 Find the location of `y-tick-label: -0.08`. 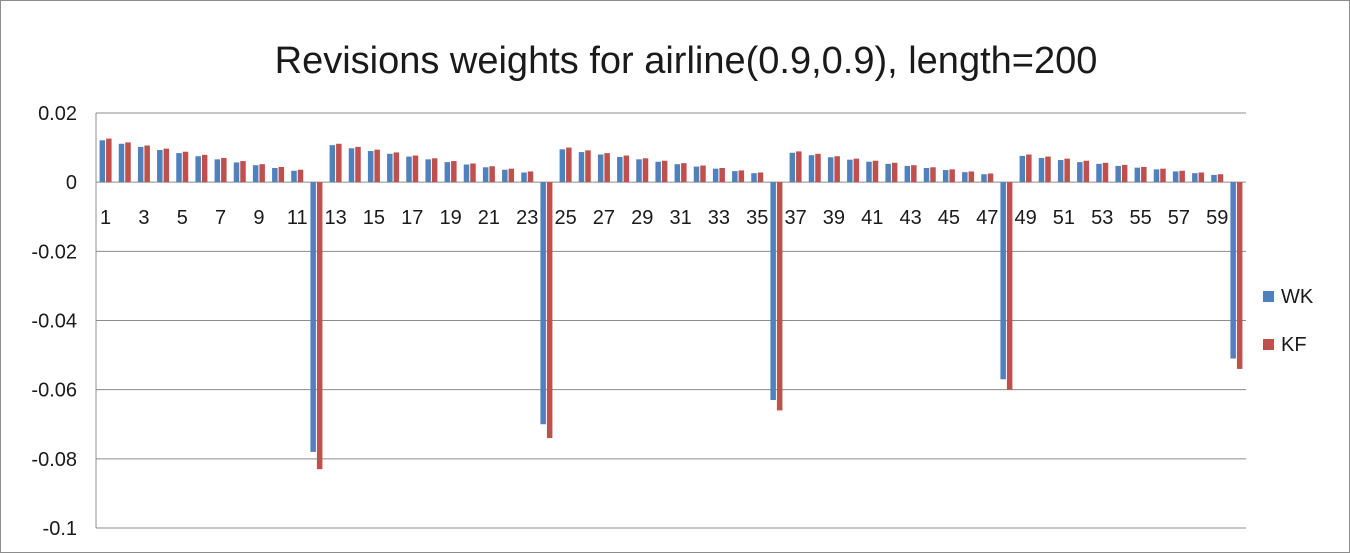

y-tick-label: -0.08 is located at coordinates (54, 460).